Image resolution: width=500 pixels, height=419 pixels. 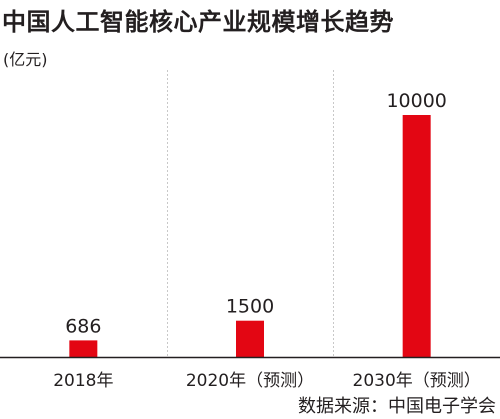 I want to click on x-tick-label: 2020年（预测）, so click(x=250, y=381).